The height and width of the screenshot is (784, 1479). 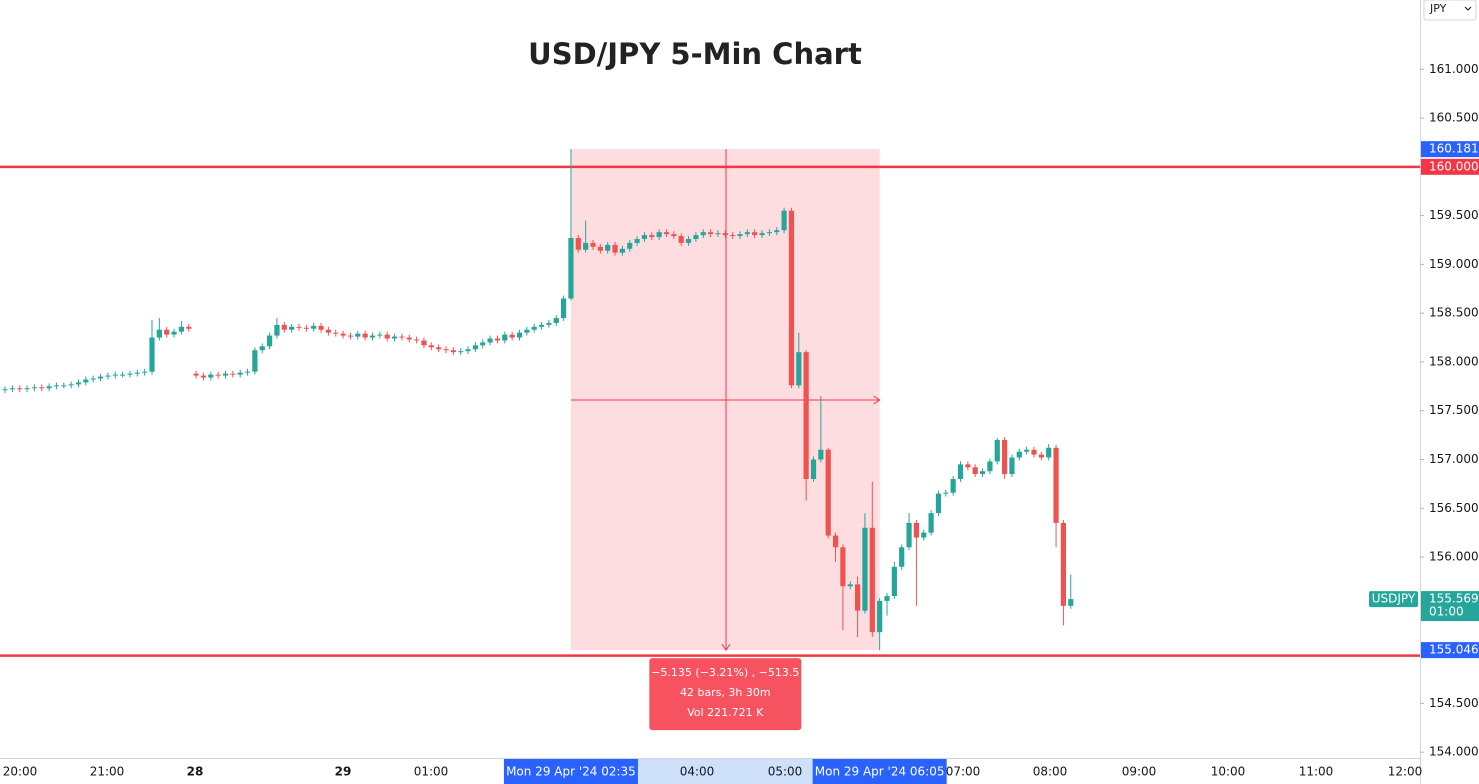 I want to click on measure-info-text: Vol 221.721 K, so click(x=725, y=712).